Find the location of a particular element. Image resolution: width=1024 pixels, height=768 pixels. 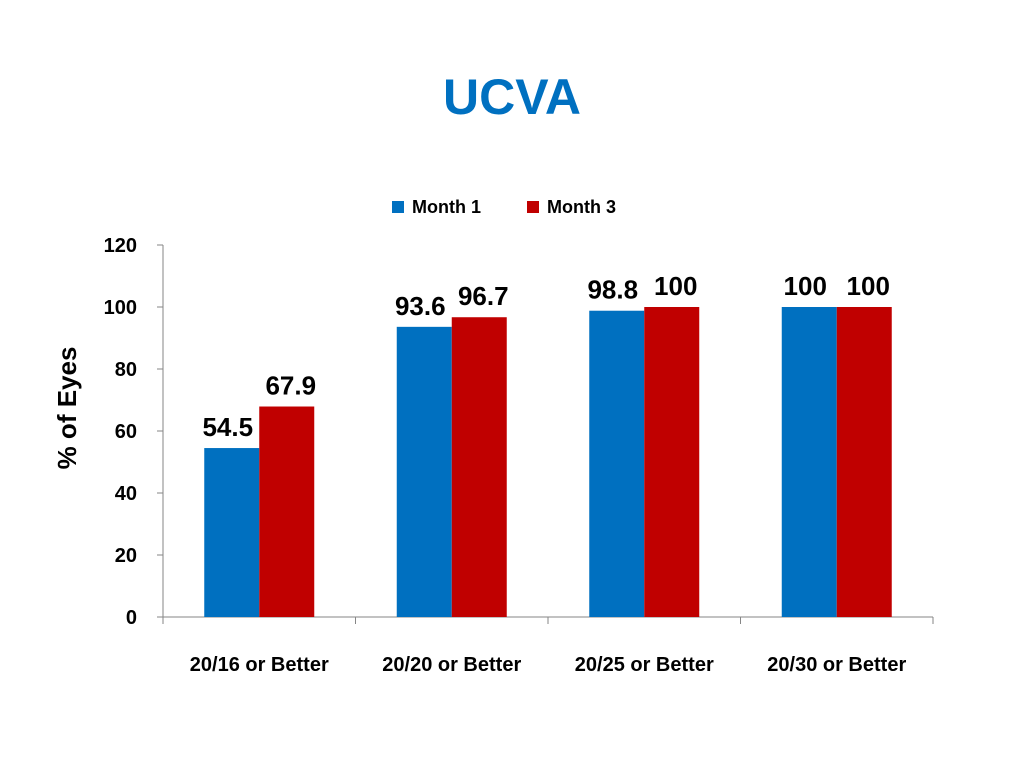

y-tick-label: 100 is located at coordinates (120, 308).